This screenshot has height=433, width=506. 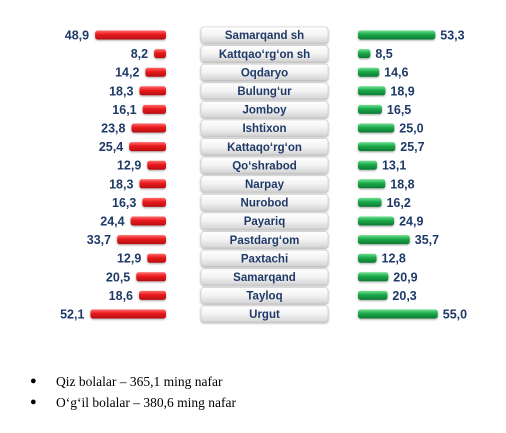 What do you see at coordinates (404, 296) in the screenshot?
I see `value-label-right-14: 20,3` at bounding box center [404, 296].